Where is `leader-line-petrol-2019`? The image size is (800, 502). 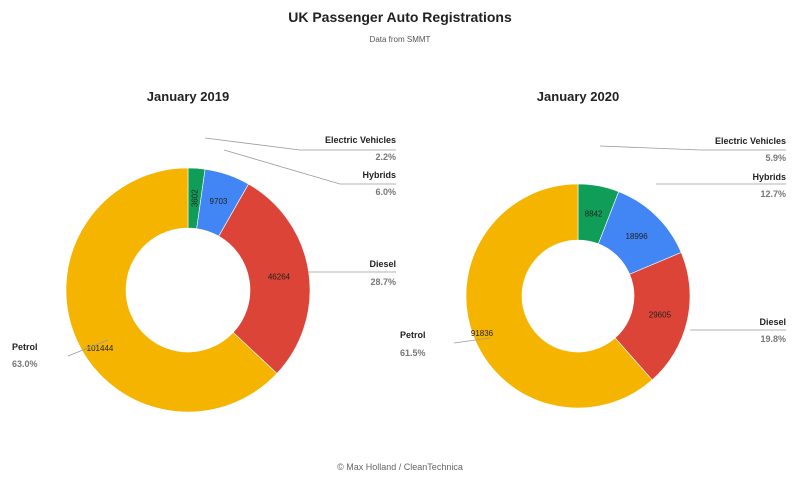
leader-line-petrol-2019 is located at coordinates (88, 348).